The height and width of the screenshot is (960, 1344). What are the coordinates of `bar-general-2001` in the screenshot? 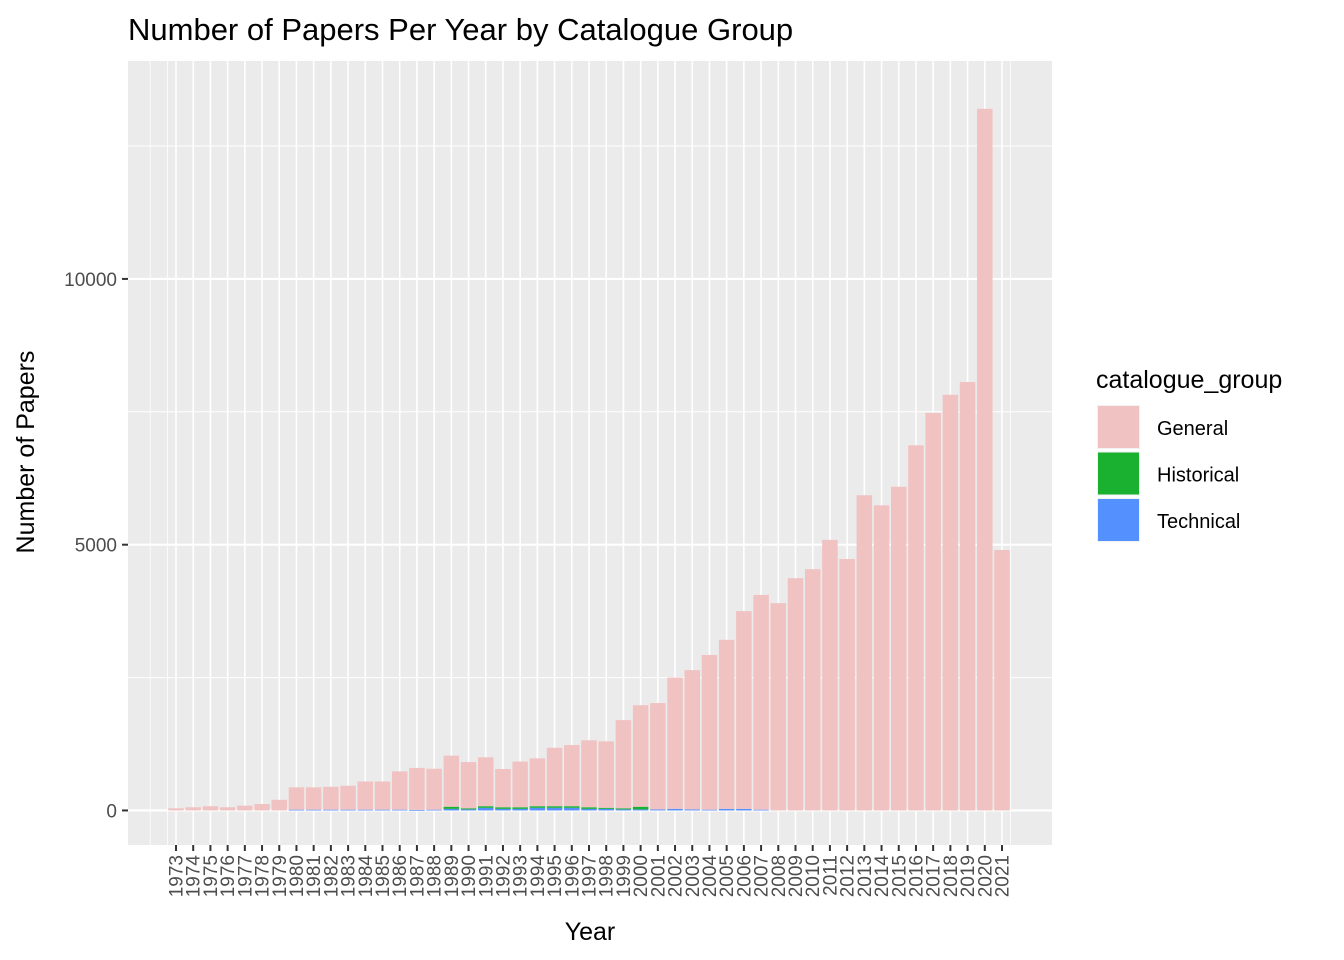 It's located at (658, 756).